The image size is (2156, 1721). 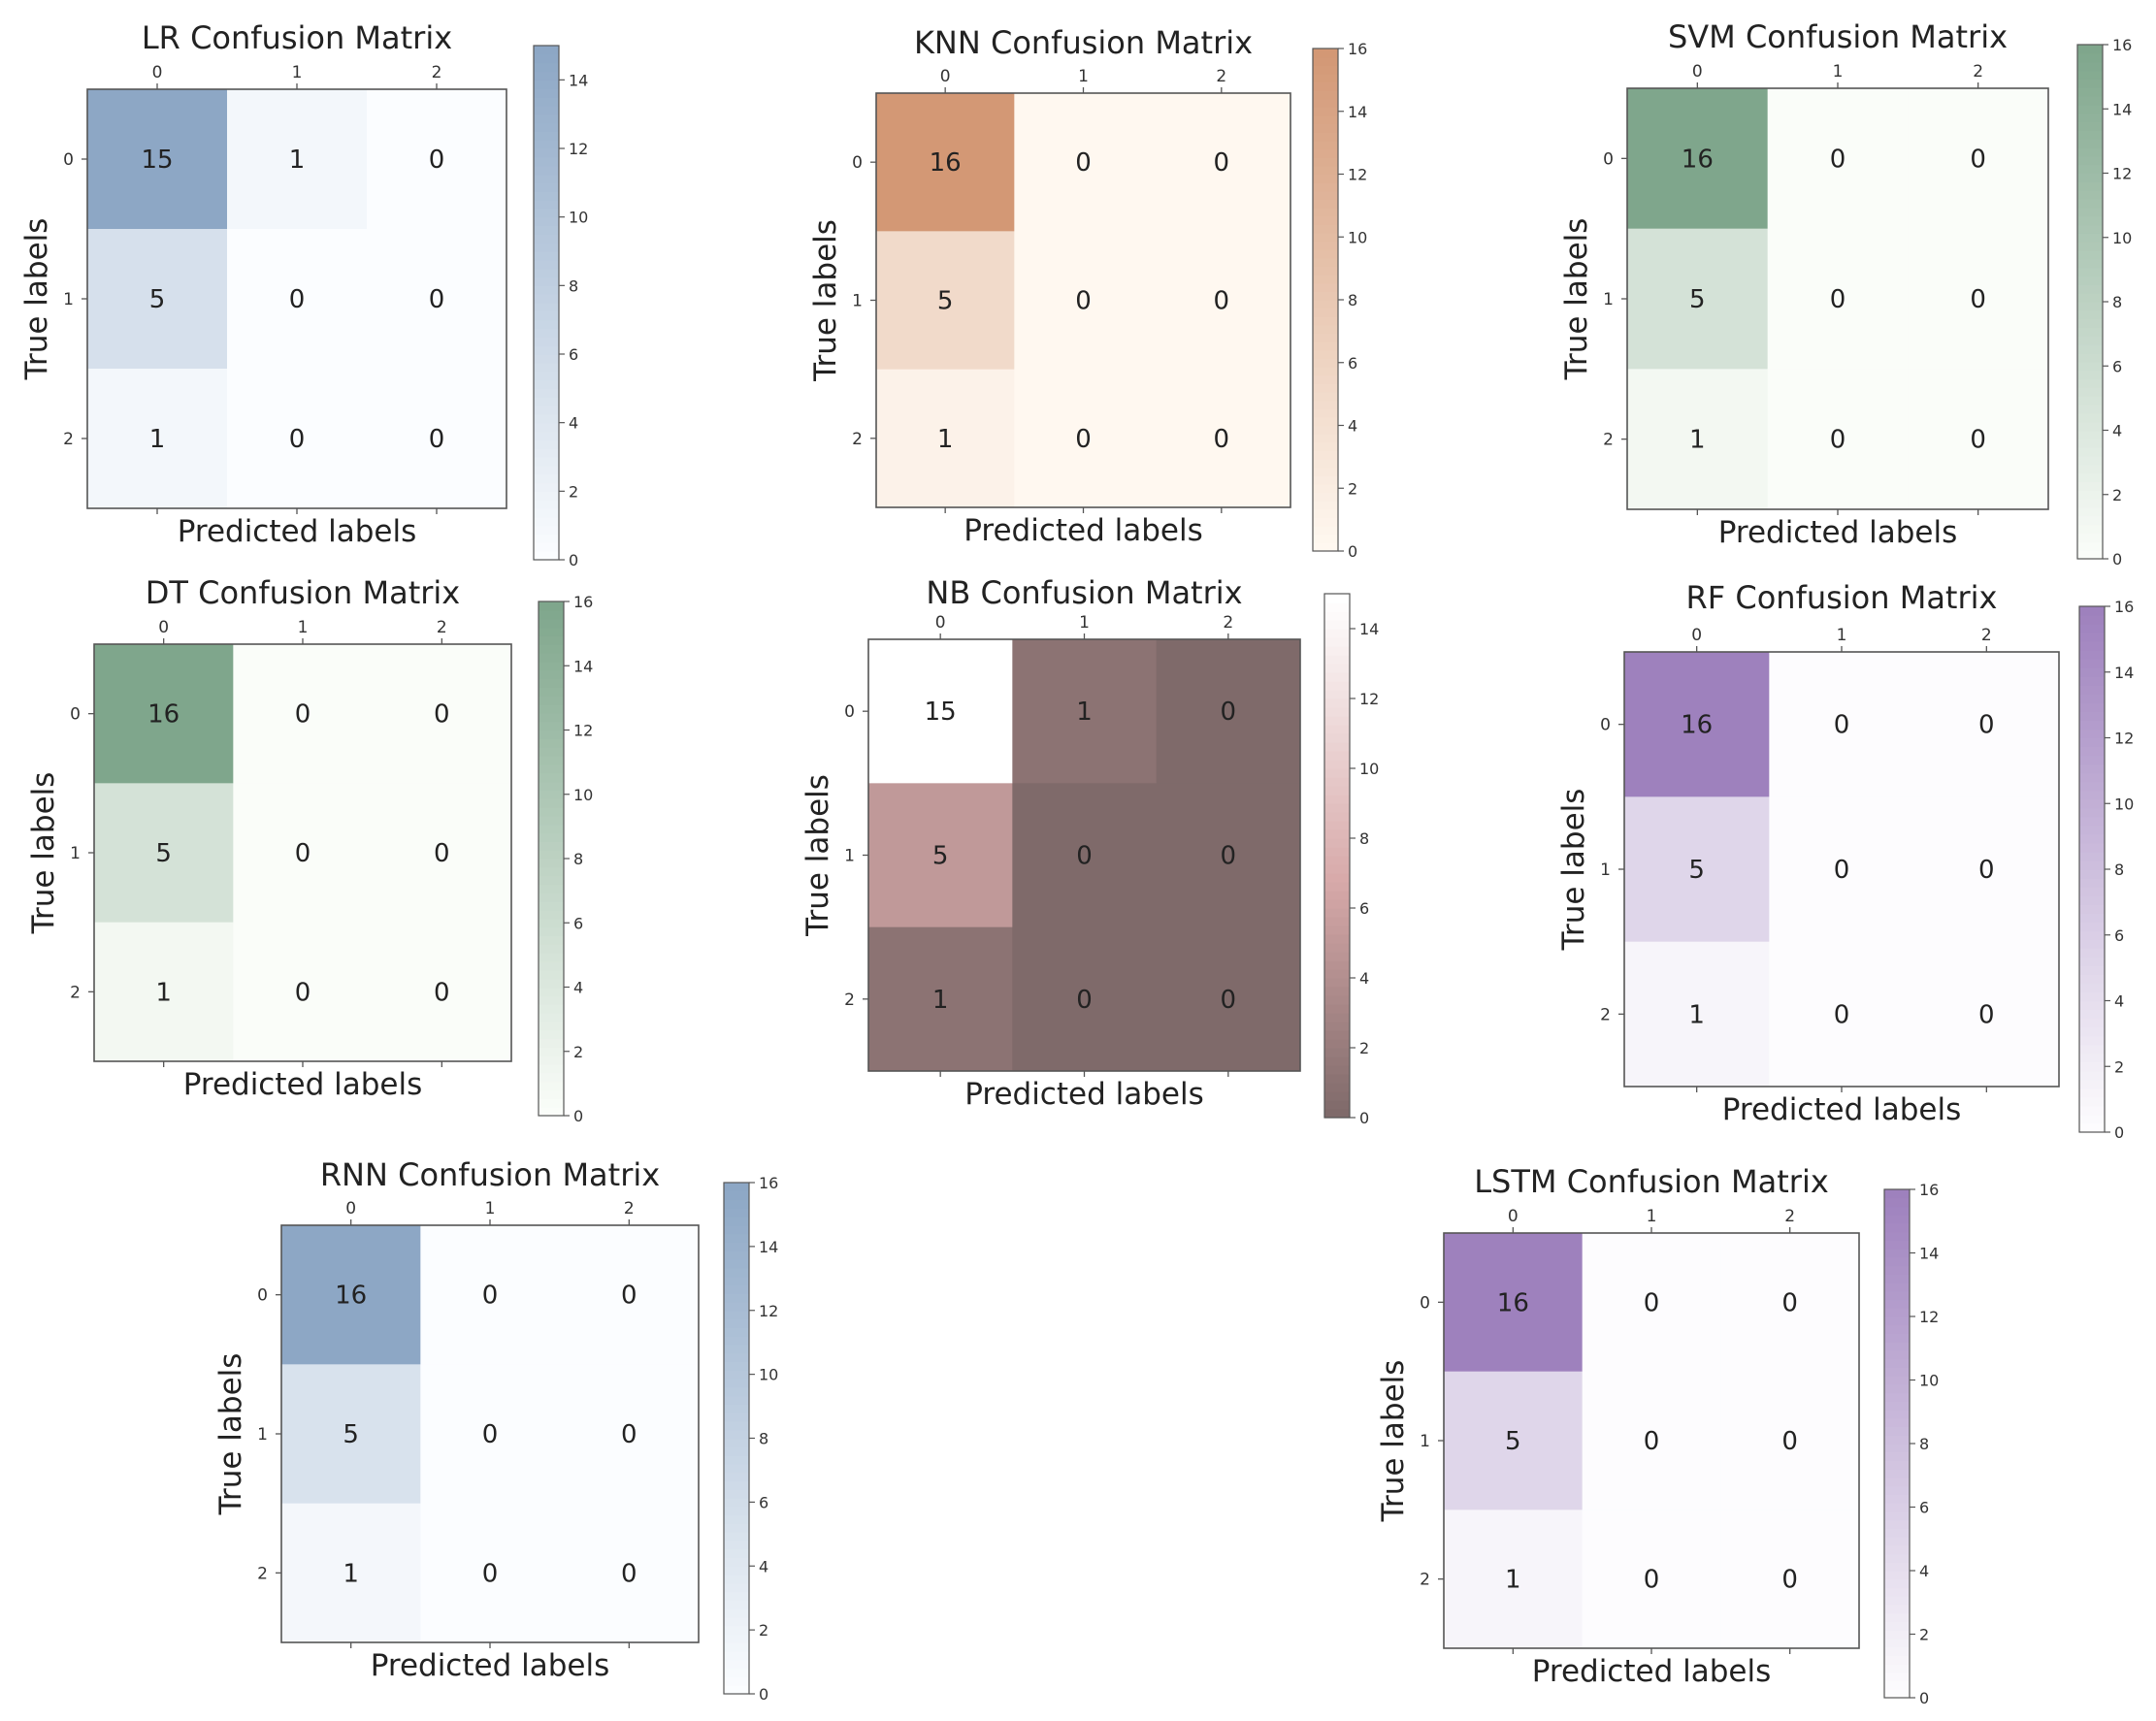 I want to click on rnn-colorbar-tick-label-8: 16, so click(x=768, y=1183).